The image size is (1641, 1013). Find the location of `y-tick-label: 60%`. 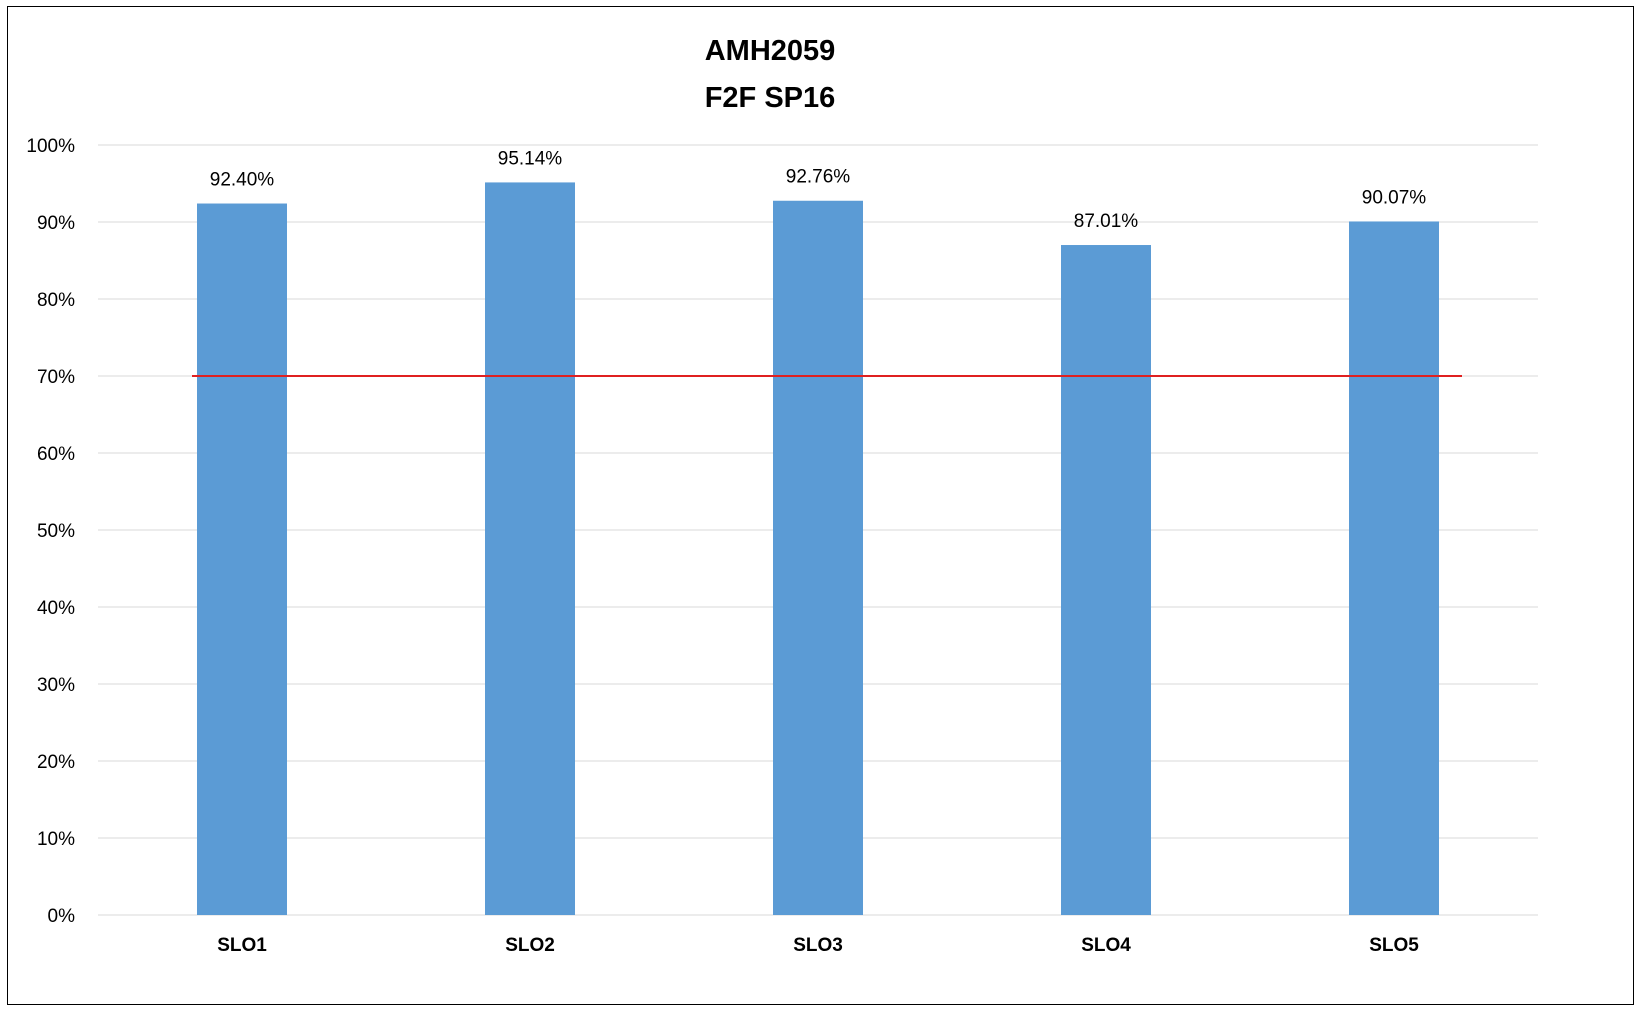

y-tick-label: 60% is located at coordinates (56, 454).